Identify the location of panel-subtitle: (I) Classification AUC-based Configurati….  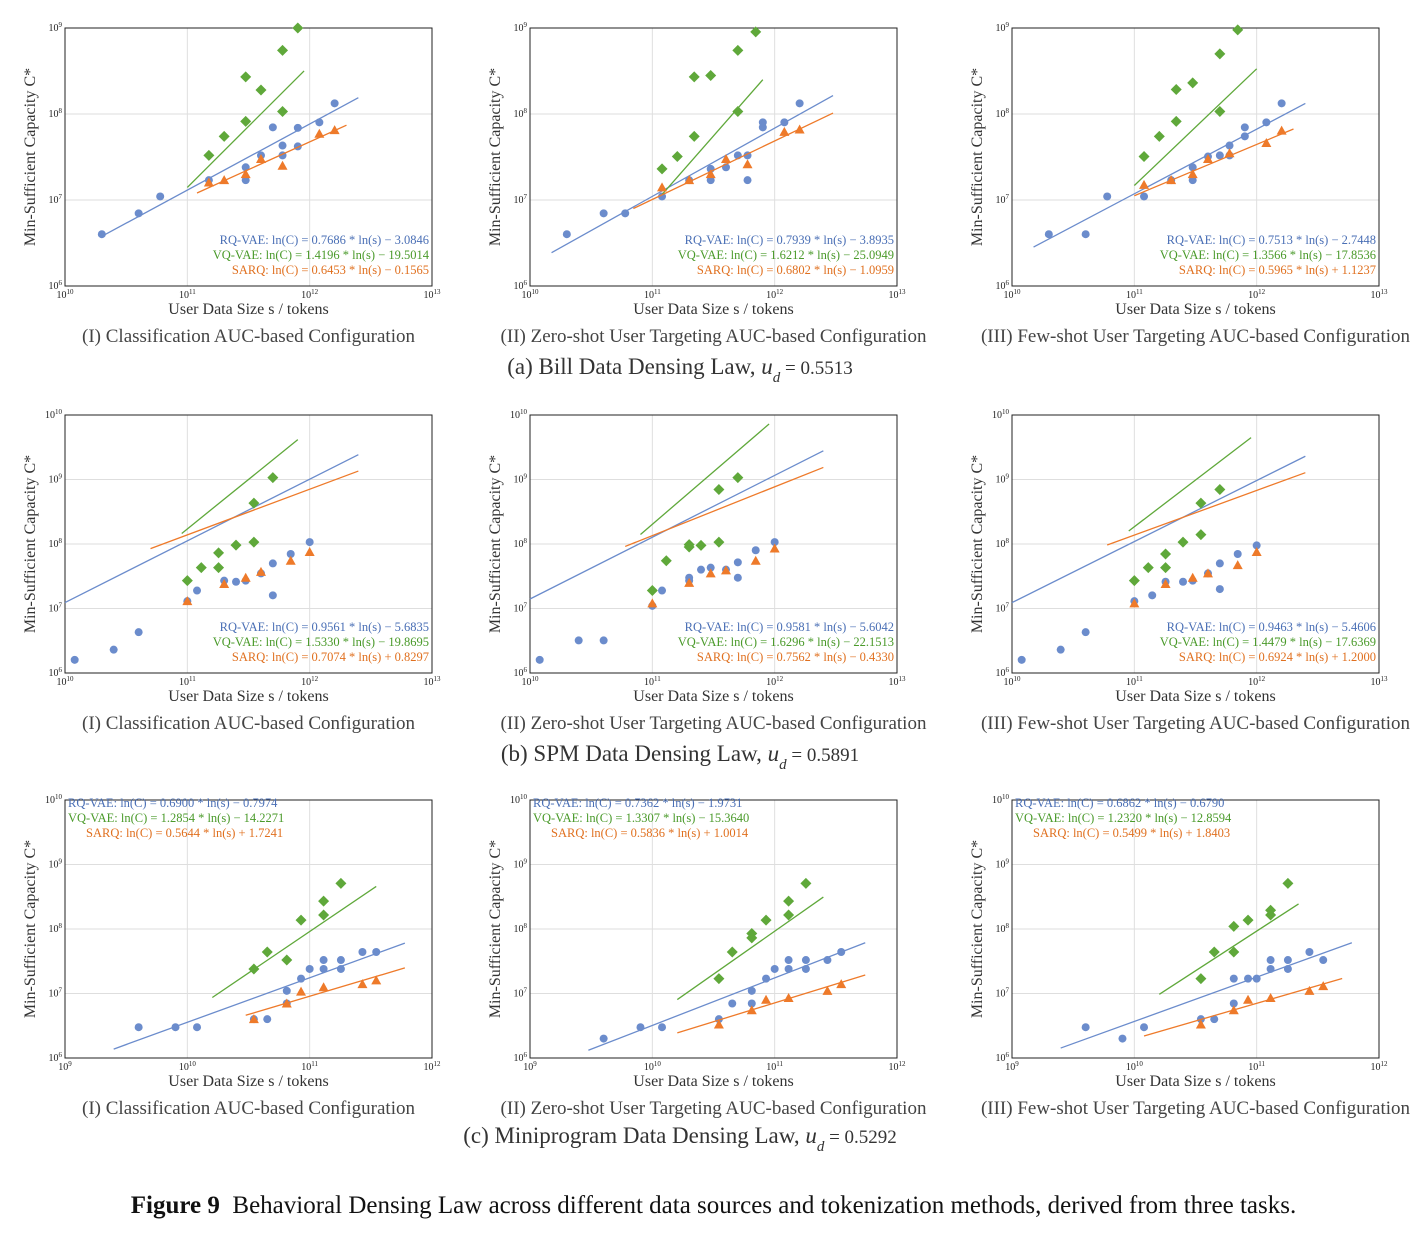
(248, 1108).